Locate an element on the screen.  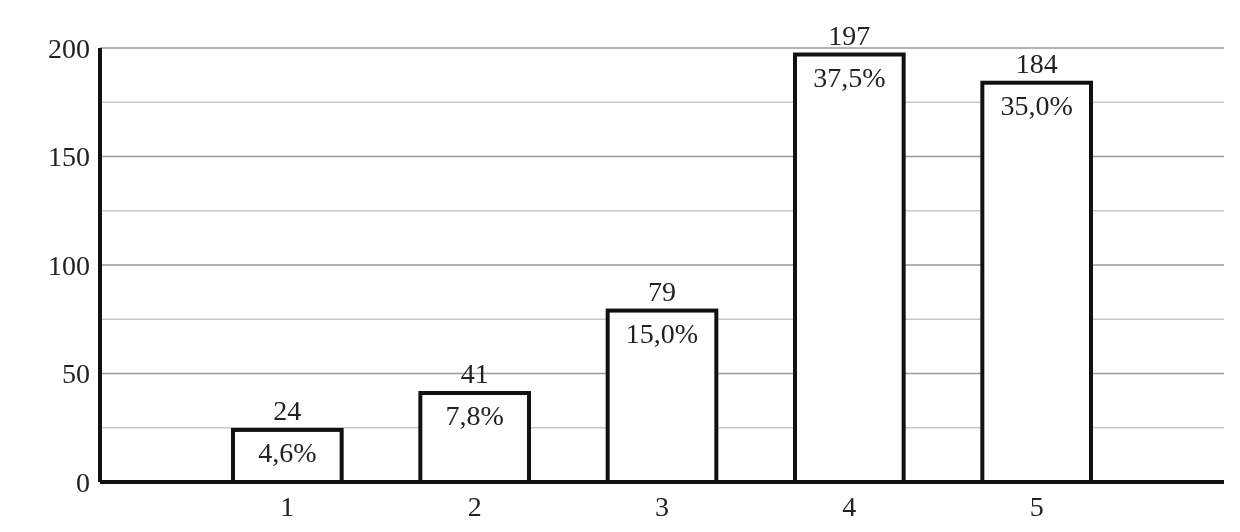
y-tick-label: 50 is located at coordinates (76, 374).